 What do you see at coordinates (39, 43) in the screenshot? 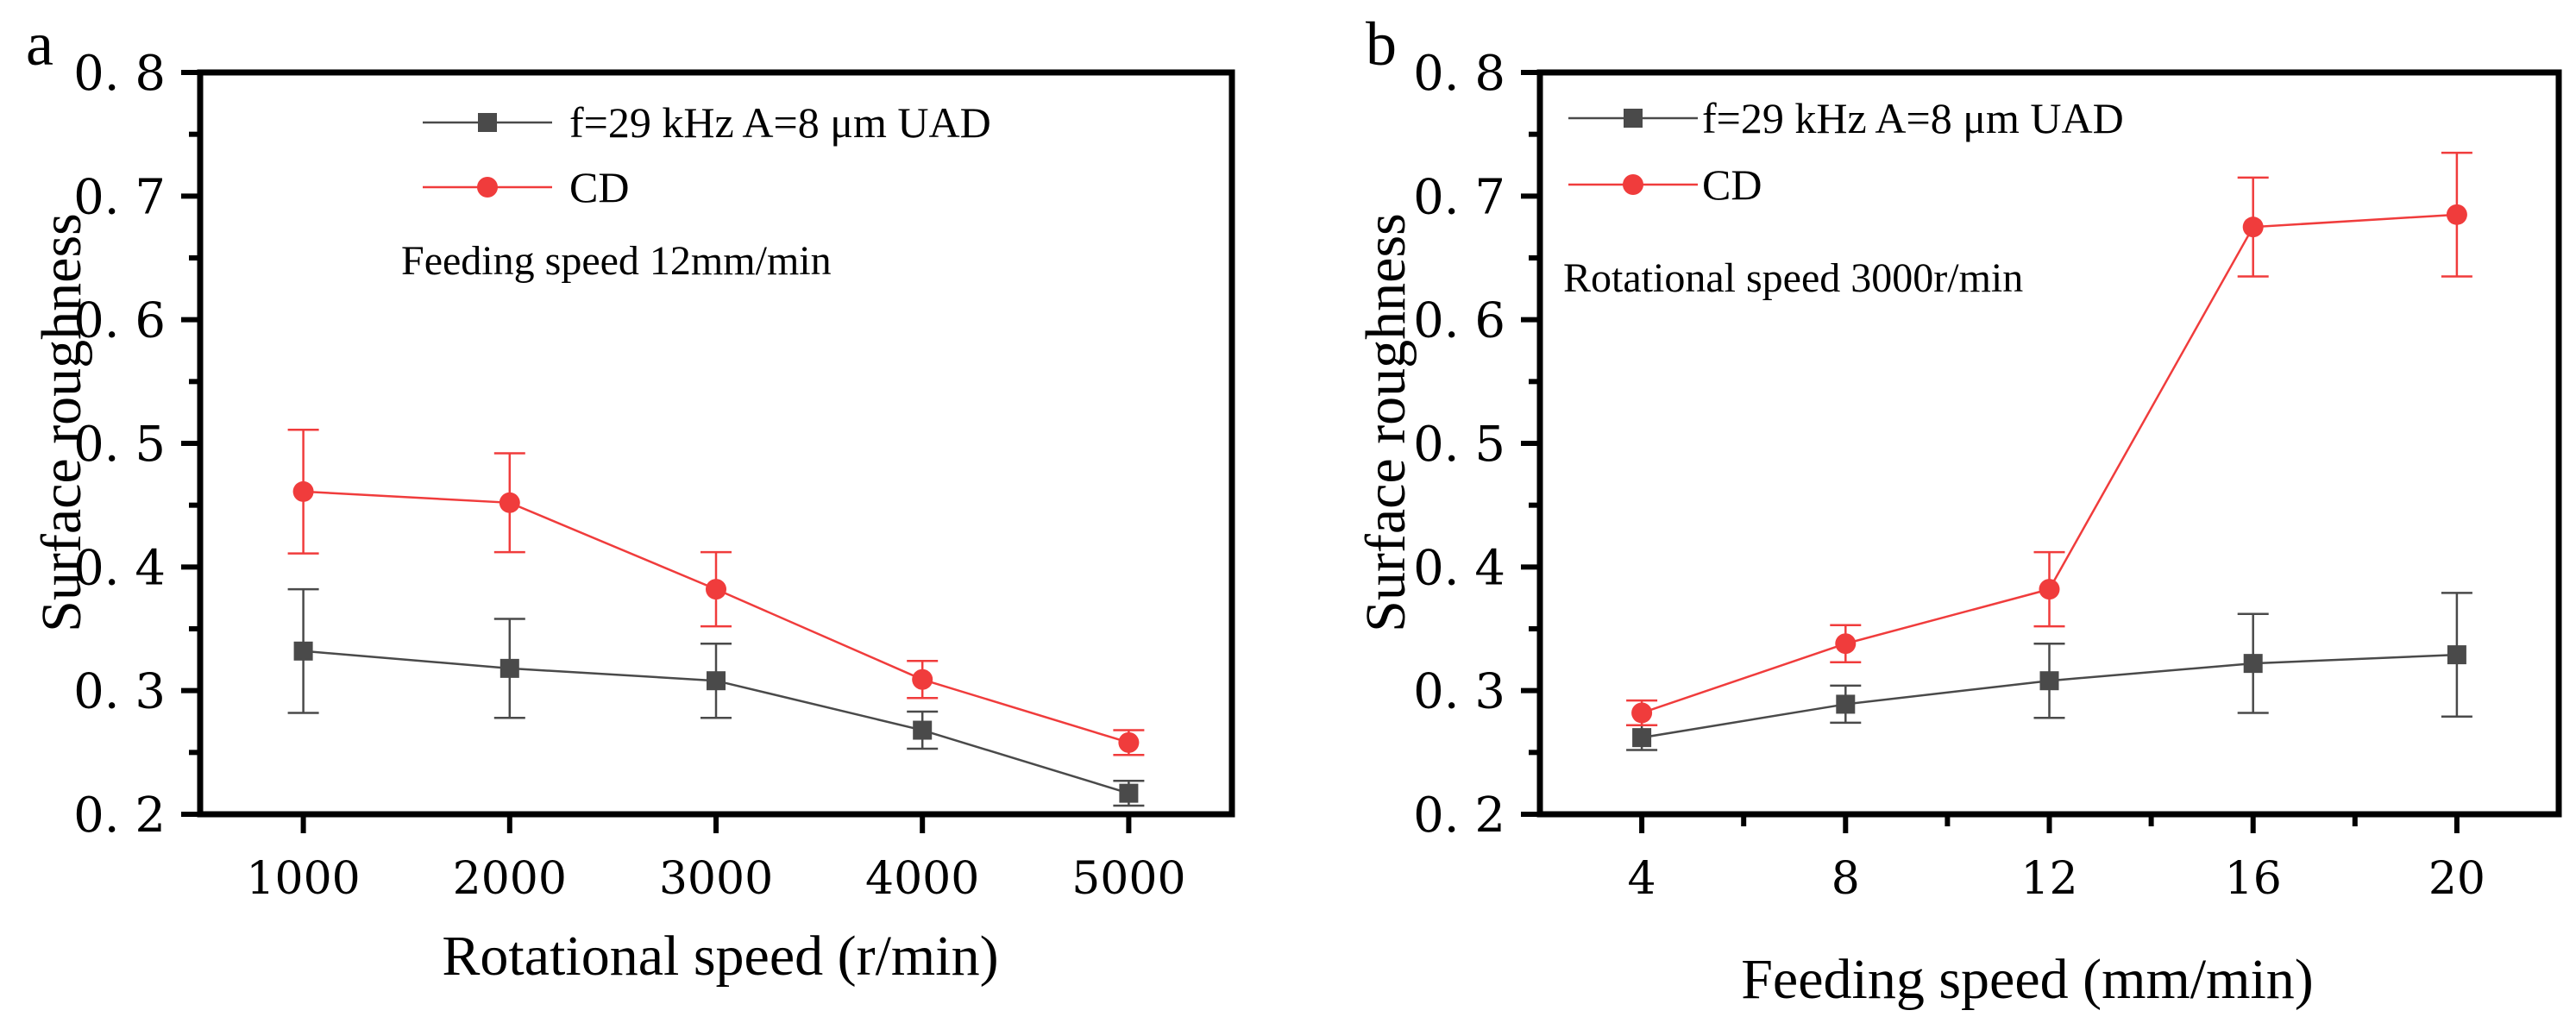
I see `panel-letter: a` at bounding box center [39, 43].